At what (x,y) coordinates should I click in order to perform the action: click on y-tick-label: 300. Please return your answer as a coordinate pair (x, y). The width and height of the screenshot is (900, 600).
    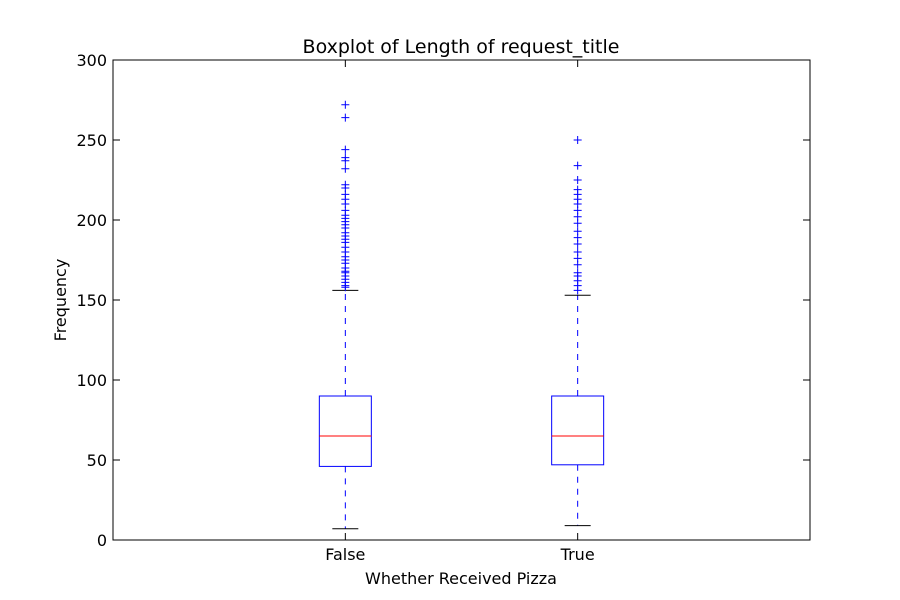
    Looking at the image, I should click on (91, 60).